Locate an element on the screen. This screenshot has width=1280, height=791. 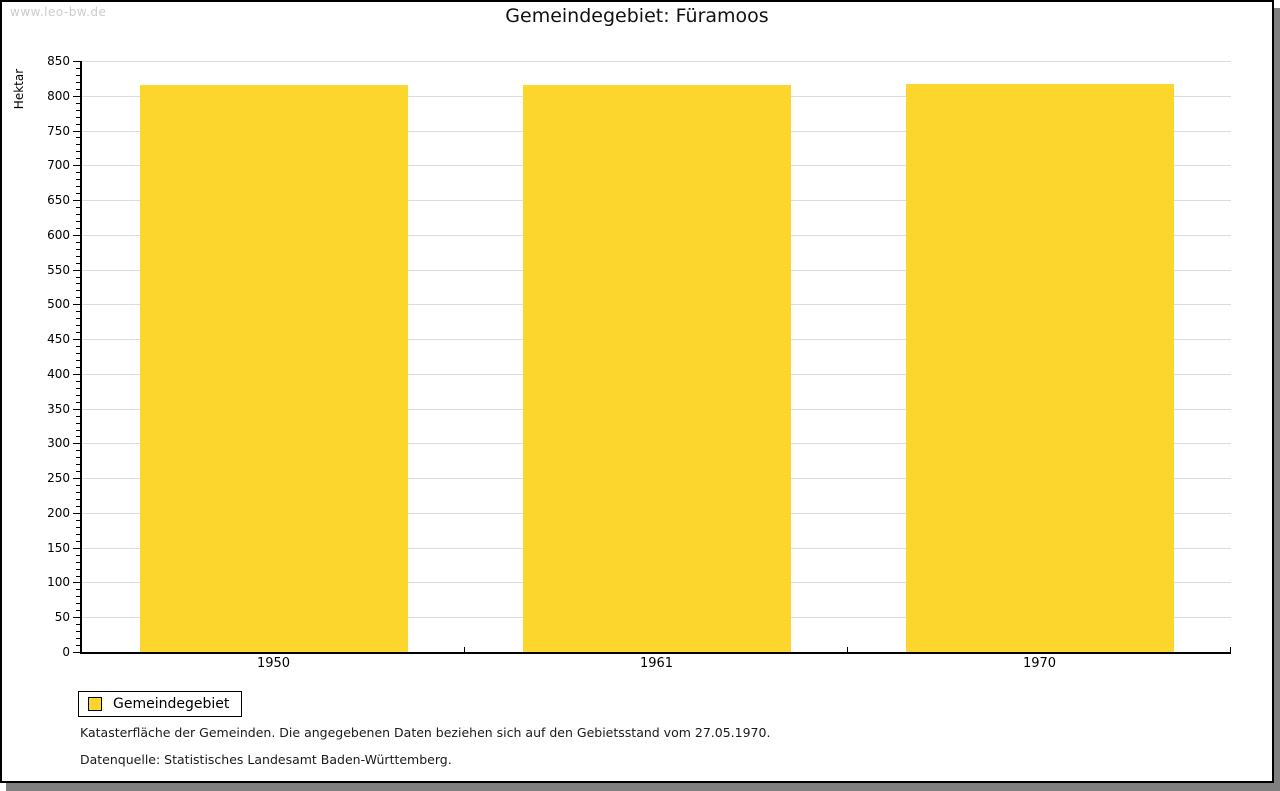
y-tick-label: 350 is located at coordinates (58, 408).